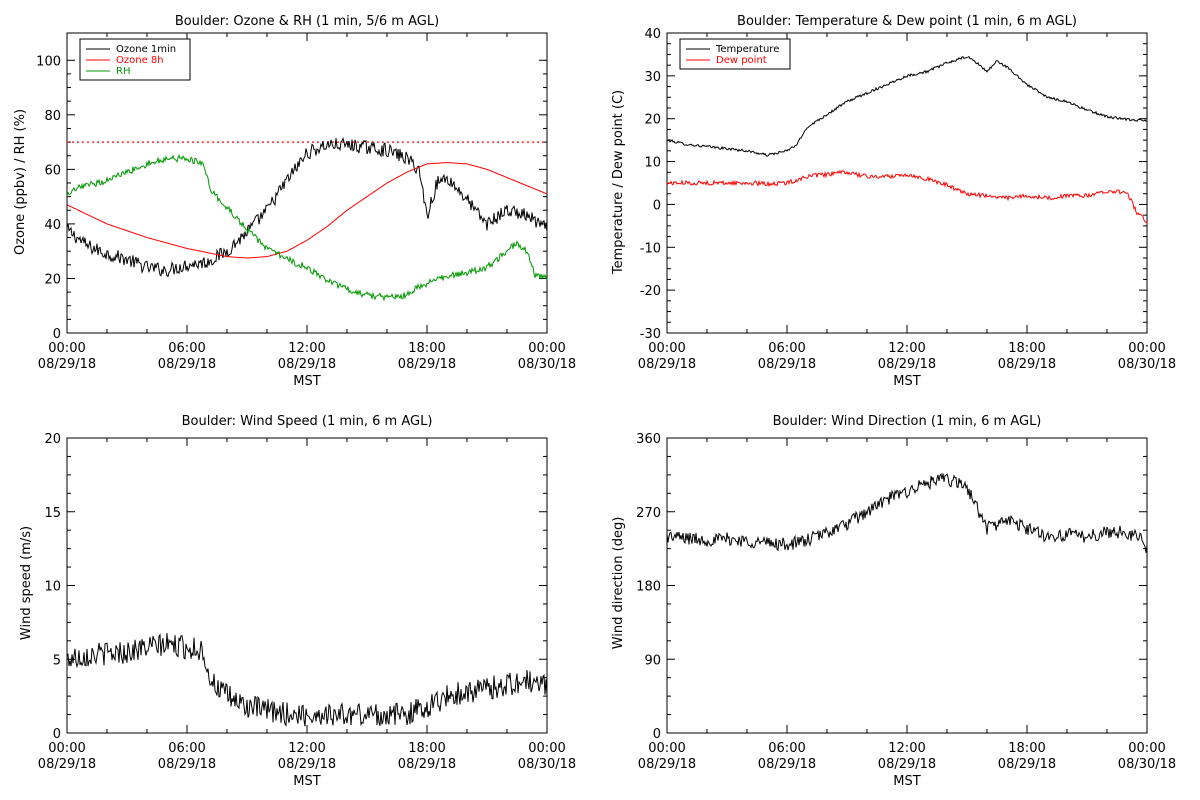 This screenshot has width=1200, height=800. Describe the element at coordinates (648, 587) in the screenshot. I see `y-tick-label: 180` at that location.